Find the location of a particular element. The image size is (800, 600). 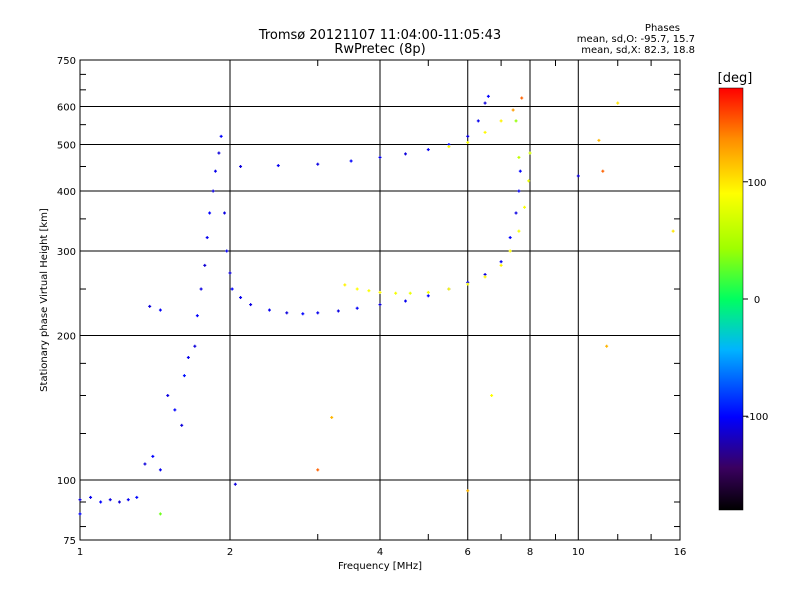

colorbar-tick-label: 0 is located at coordinates (757, 300).